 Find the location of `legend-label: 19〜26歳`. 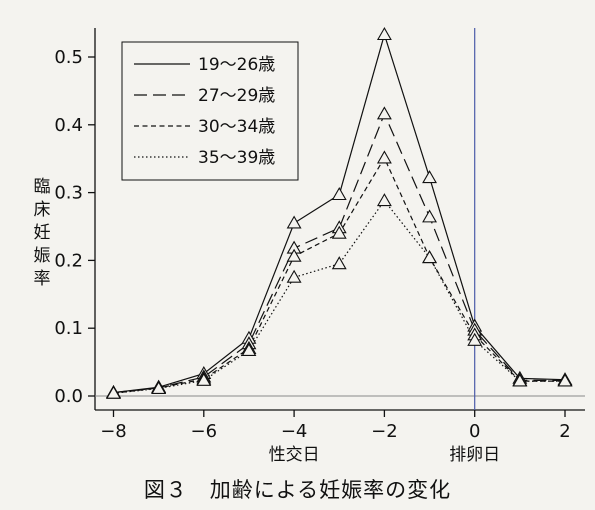

legend-label: 19〜26歳 is located at coordinates (236, 65).